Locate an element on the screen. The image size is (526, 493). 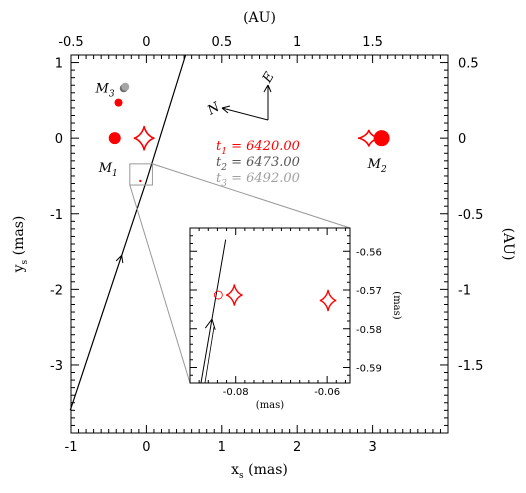
inset-fill is located at coordinates (270, 305).